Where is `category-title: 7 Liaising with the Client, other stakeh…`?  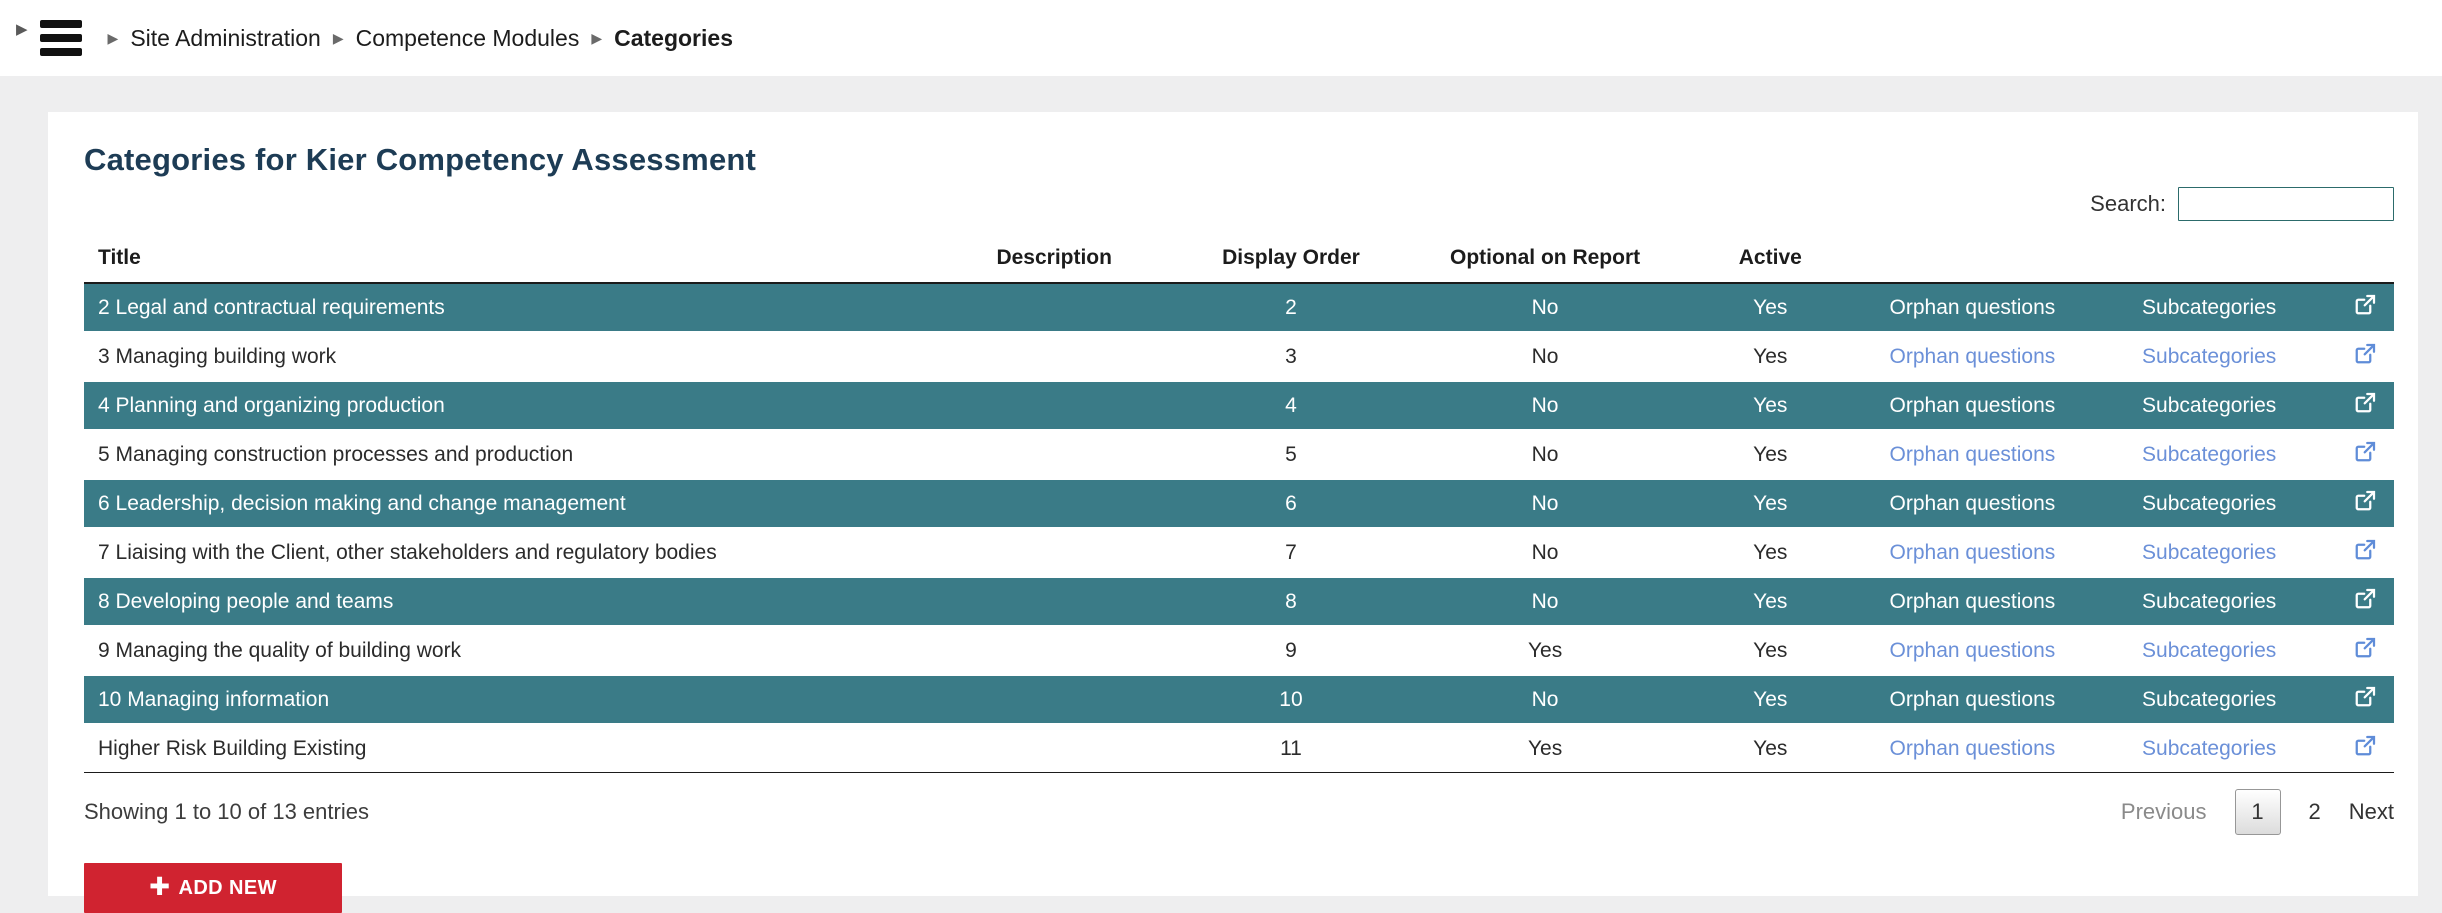 category-title: 7 Liaising with the Client, other stakeh… is located at coordinates (407, 552).